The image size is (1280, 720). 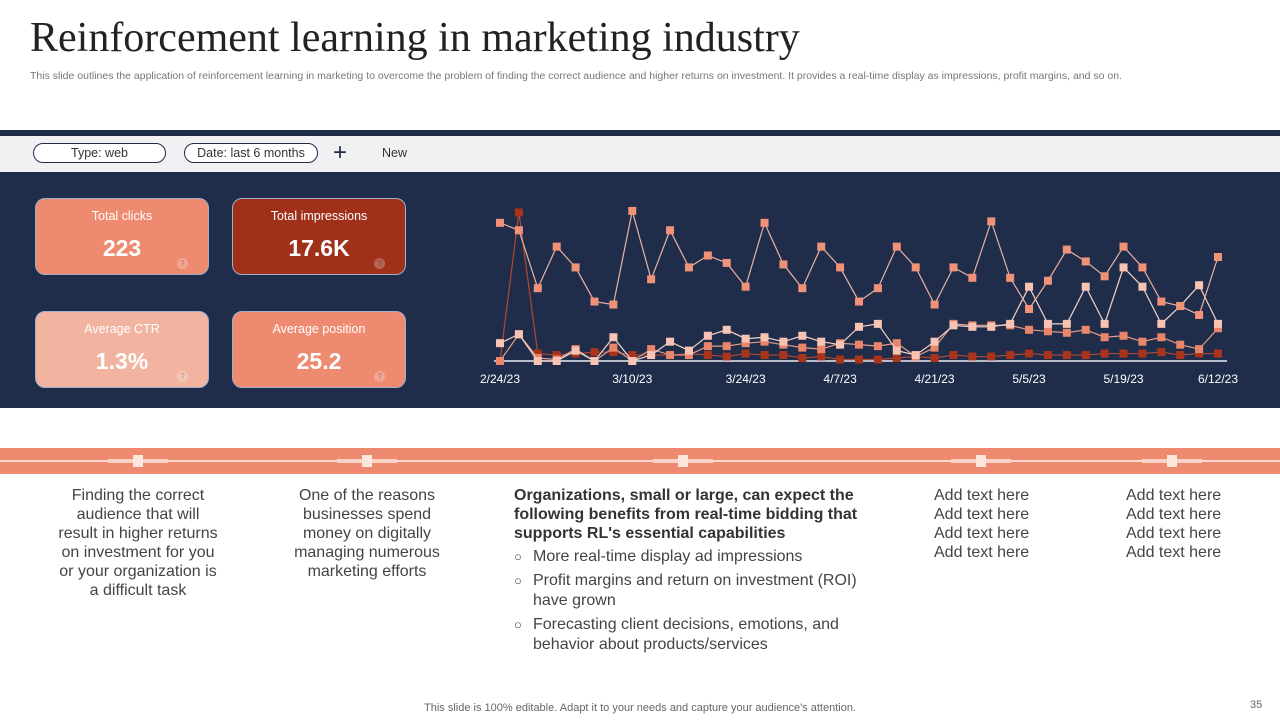 I want to click on kpi-label: Average position, so click(x=319, y=329).